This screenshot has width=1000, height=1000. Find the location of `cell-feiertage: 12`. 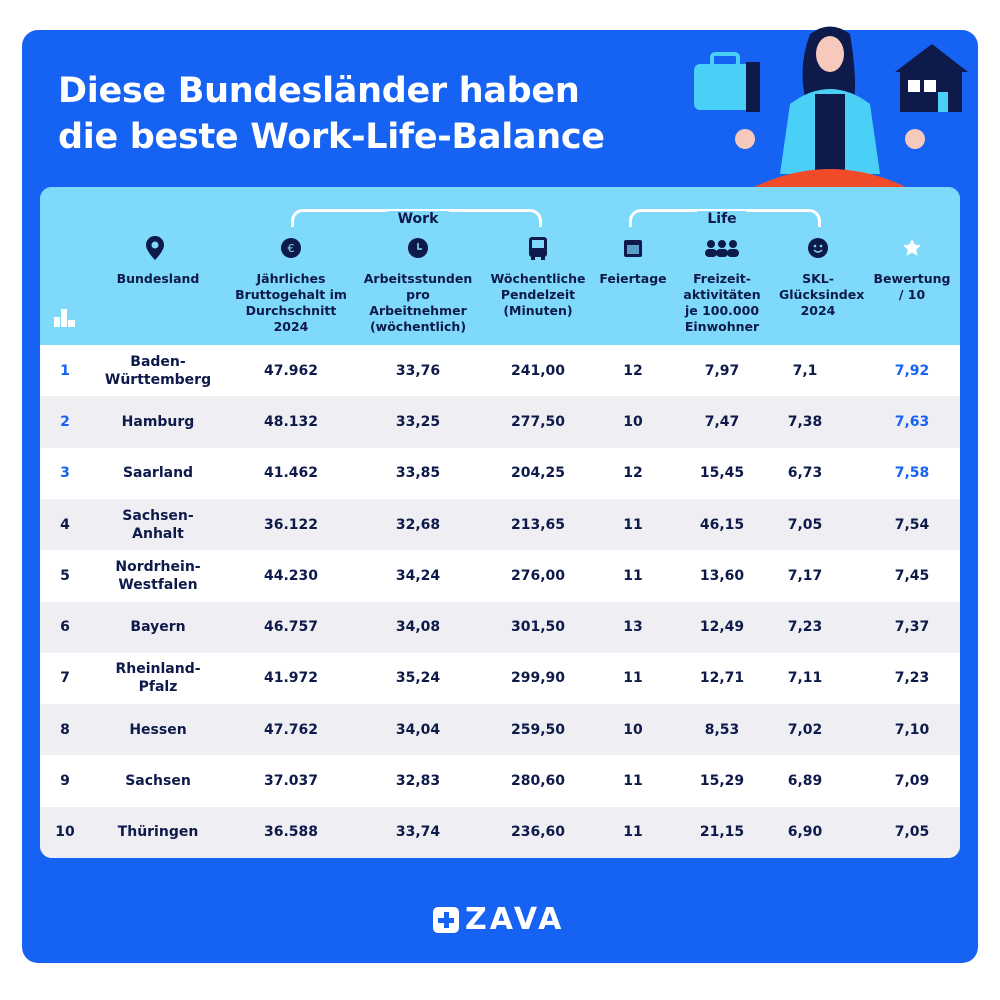

cell-feiertage: 12 is located at coordinates (633, 473).